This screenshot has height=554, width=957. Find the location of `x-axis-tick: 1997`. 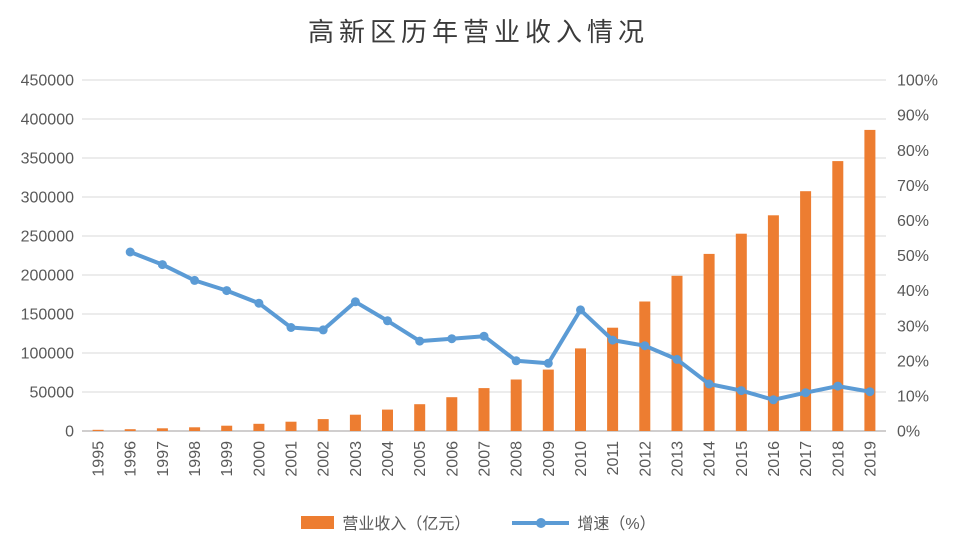

x-axis-tick: 1997 is located at coordinates (163, 459).